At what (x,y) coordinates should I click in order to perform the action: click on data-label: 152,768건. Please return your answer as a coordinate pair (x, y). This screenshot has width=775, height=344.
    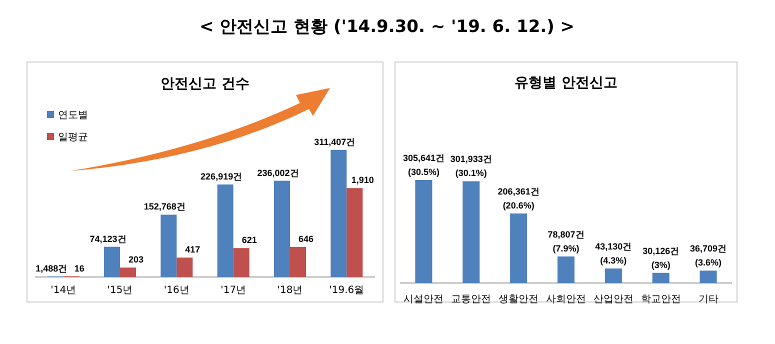
    Looking at the image, I should click on (165, 207).